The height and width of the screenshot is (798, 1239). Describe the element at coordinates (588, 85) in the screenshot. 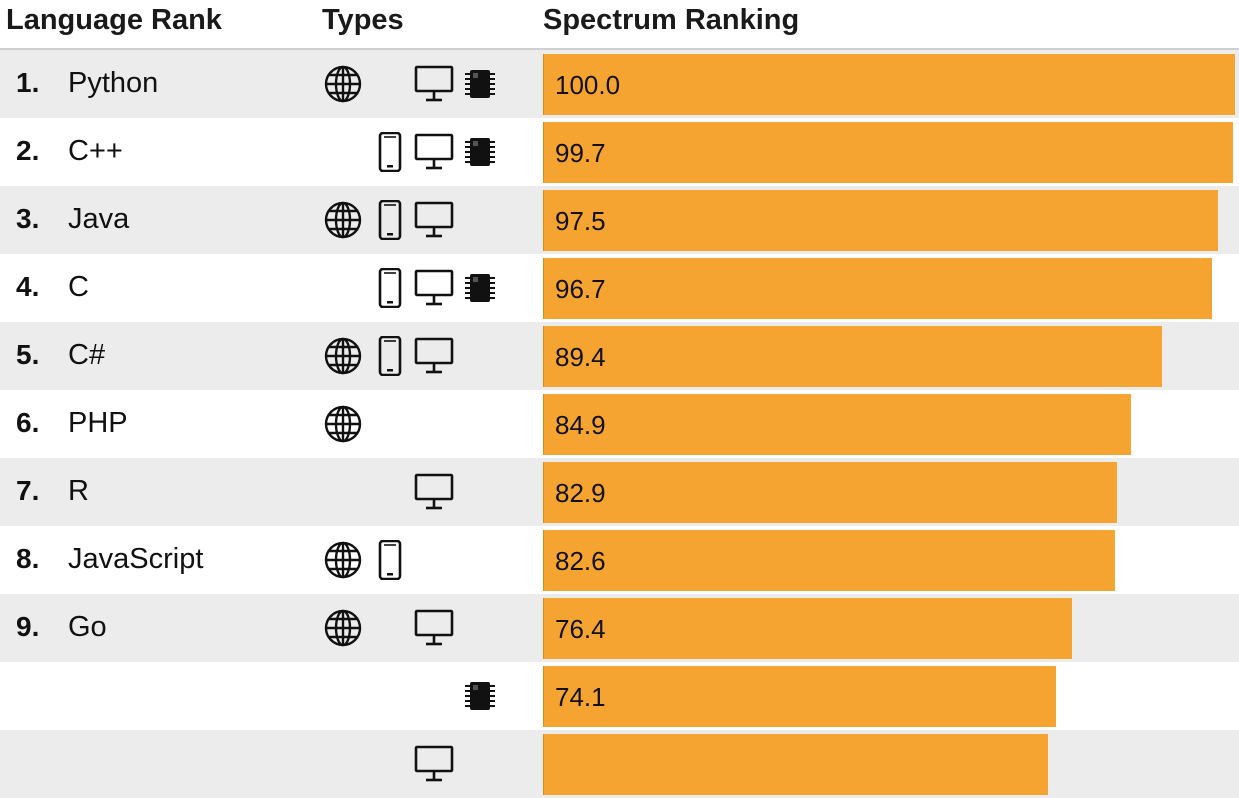

I see `spectrum-value-label: 100.0` at that location.